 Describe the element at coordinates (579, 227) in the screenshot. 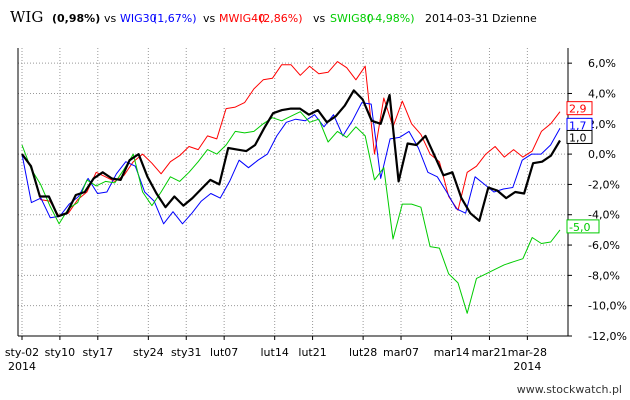

I see `end-badge-text: -5,0` at that location.